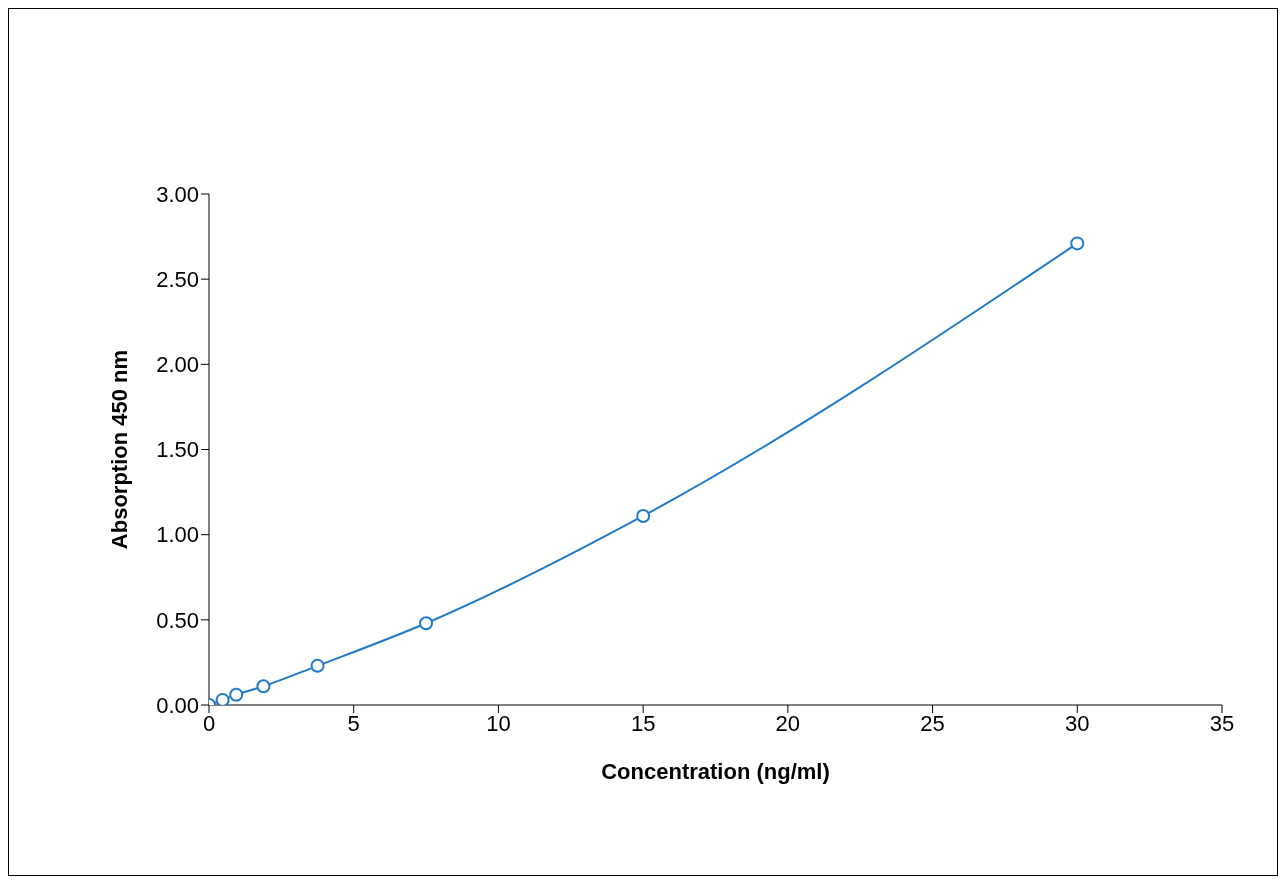  I want to click on x-tick-label: 5, so click(353, 723).